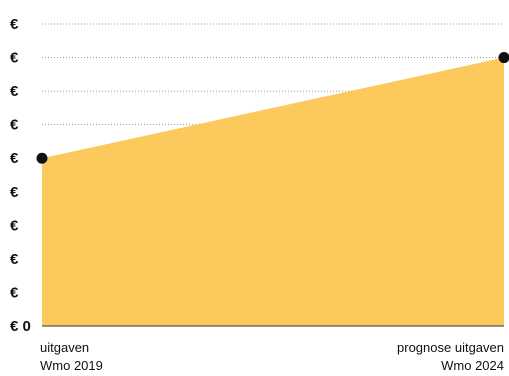  What do you see at coordinates (472, 365) in the screenshot?
I see `x-tick-label: Wmo 2024` at bounding box center [472, 365].